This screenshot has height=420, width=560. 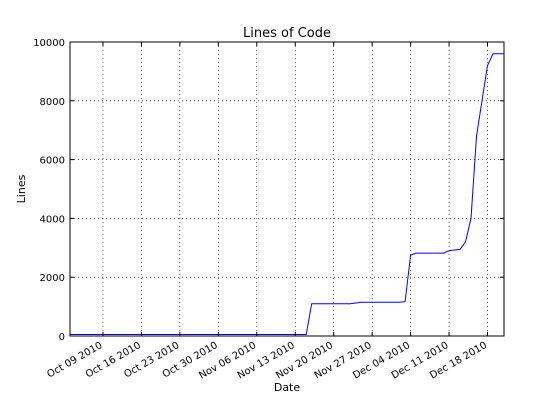 I want to click on x-axis-label: Date, so click(x=287, y=387).